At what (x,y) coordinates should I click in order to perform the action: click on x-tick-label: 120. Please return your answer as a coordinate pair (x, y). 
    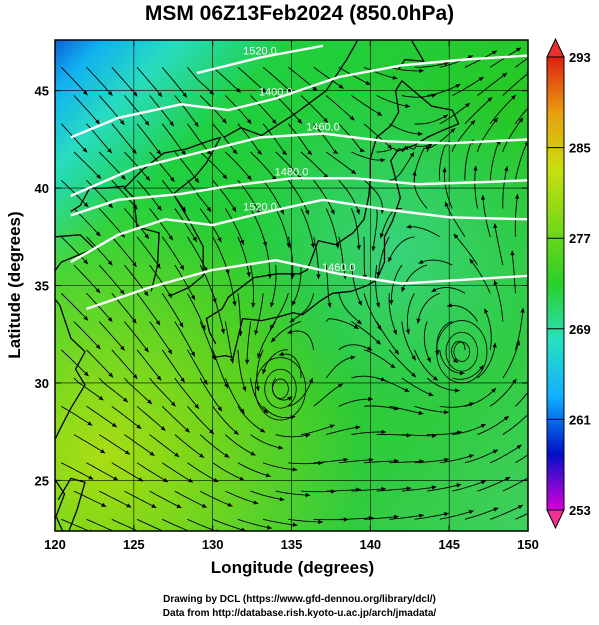
    Looking at the image, I should click on (55, 544).